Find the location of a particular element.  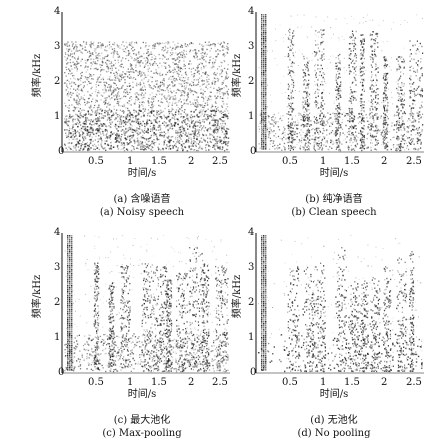

spectrogram-clean is located at coordinates (339, 82).